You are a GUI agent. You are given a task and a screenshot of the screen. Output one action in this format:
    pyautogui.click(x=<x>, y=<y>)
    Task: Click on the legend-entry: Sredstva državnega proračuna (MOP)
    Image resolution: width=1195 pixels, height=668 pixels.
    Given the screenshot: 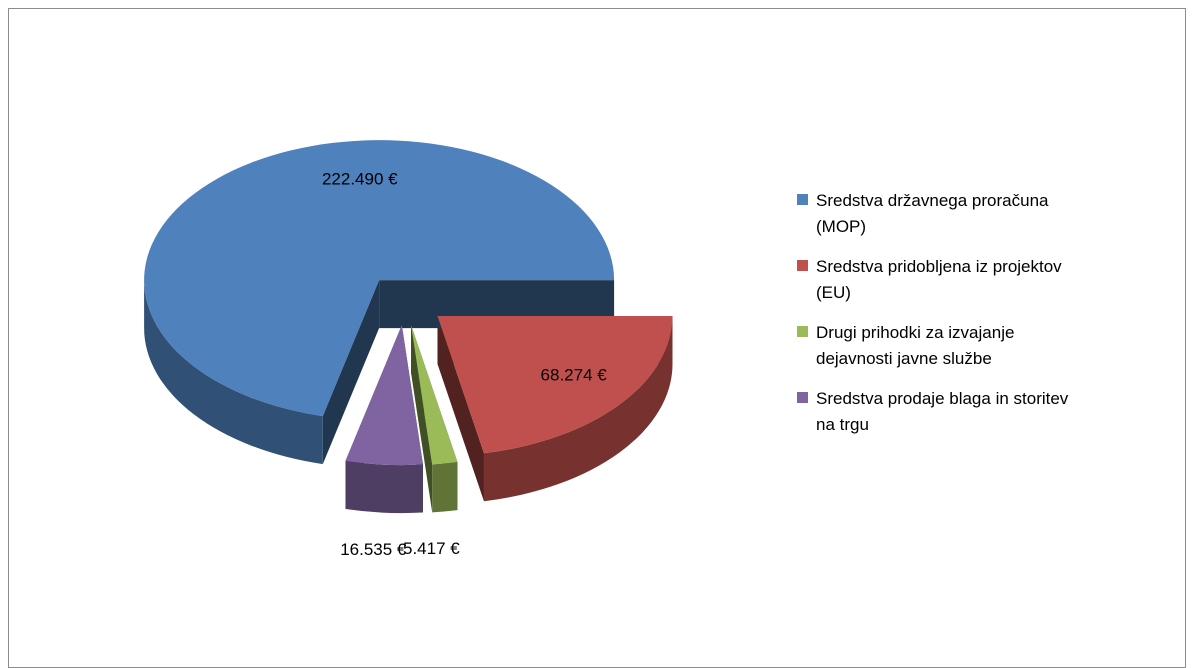 What is the action you would take?
    pyautogui.click(x=940, y=214)
    